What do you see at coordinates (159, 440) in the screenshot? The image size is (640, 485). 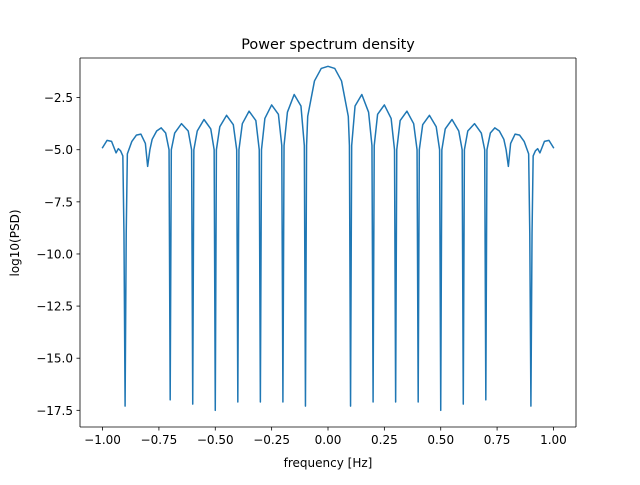 I see `x-tick-label: −0.75` at bounding box center [159, 440].